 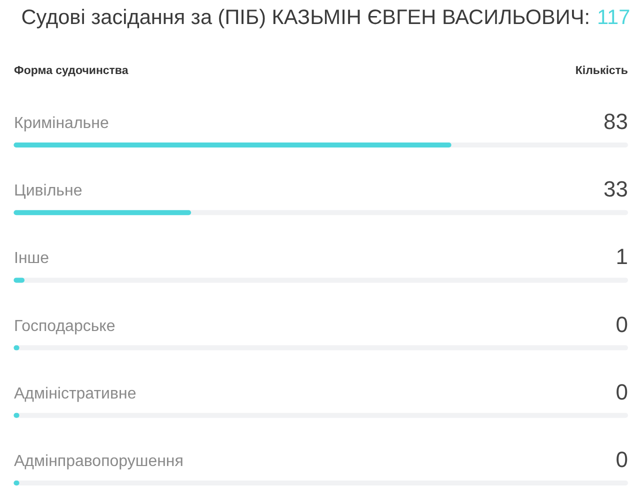 I want to click on data-label: 83, so click(x=616, y=121).